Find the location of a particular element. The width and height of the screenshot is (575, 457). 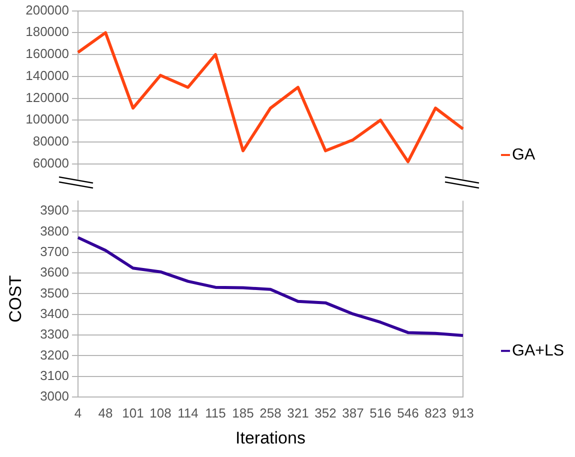

y-tick-label: 100000 is located at coordinates (47, 119).